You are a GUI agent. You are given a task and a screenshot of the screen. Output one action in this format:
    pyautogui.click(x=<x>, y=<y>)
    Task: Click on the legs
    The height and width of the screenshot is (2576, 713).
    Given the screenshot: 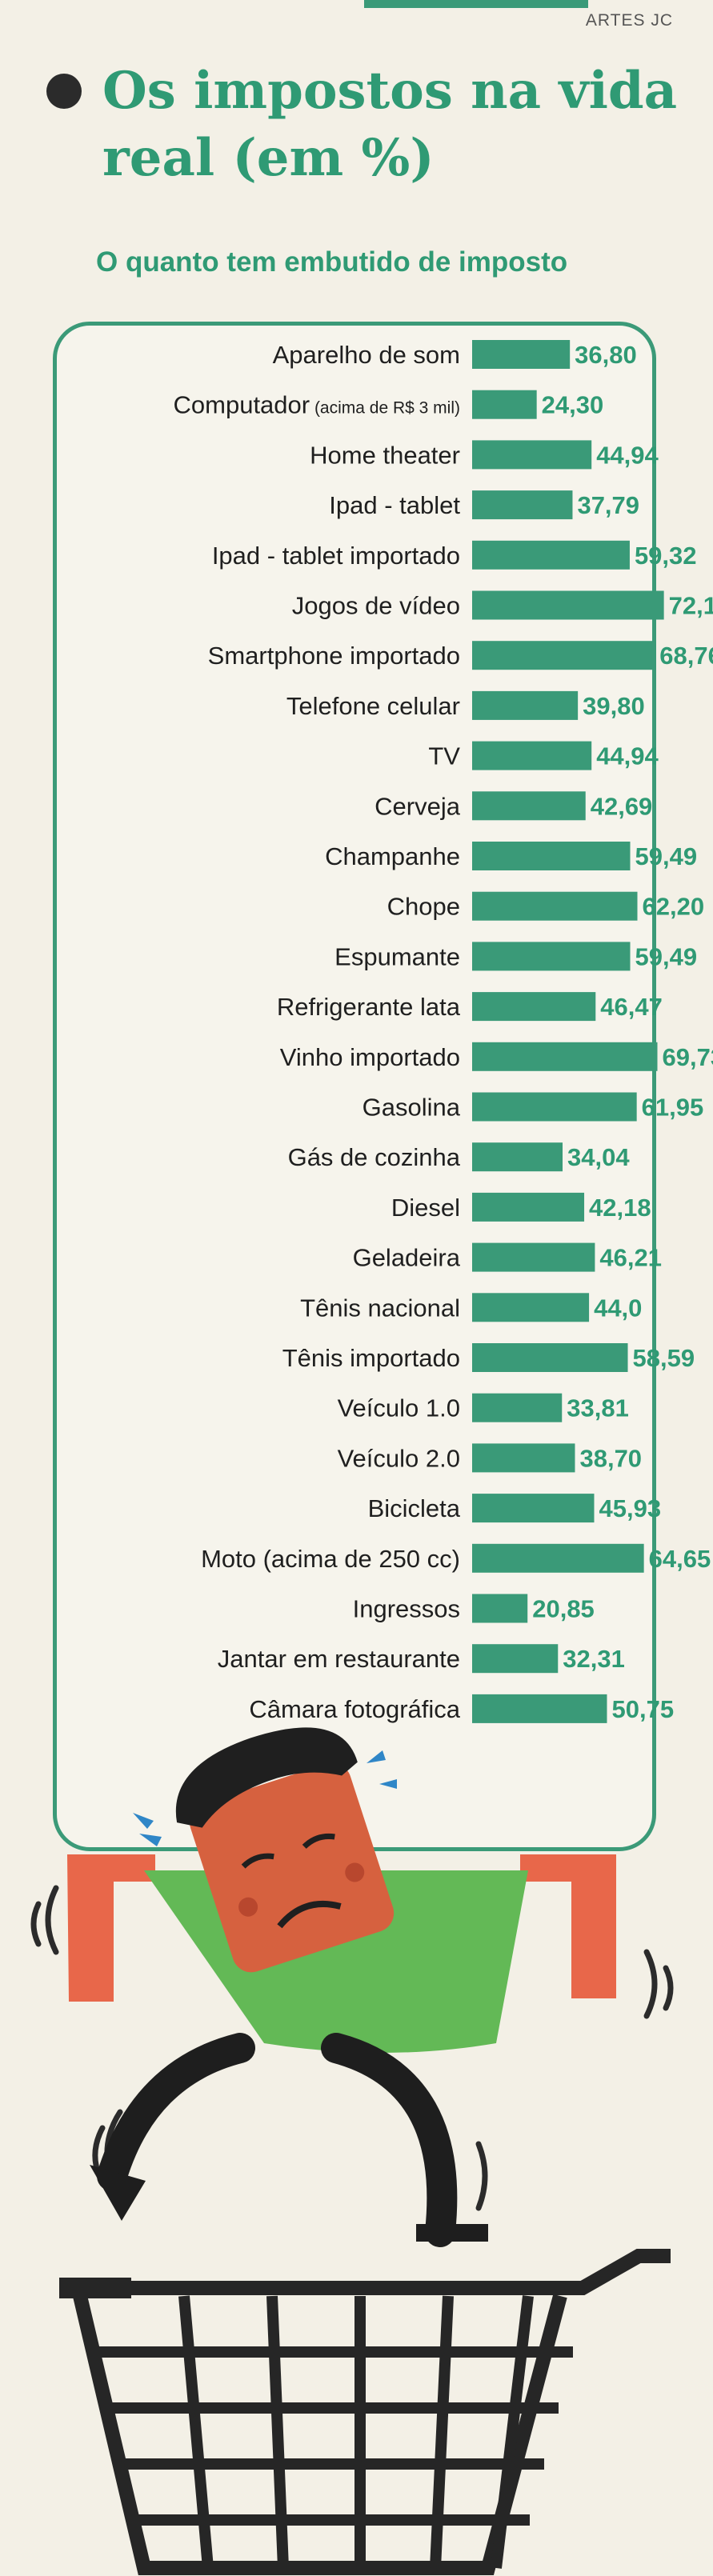 What is the action you would take?
    pyautogui.click(x=277, y=2140)
    